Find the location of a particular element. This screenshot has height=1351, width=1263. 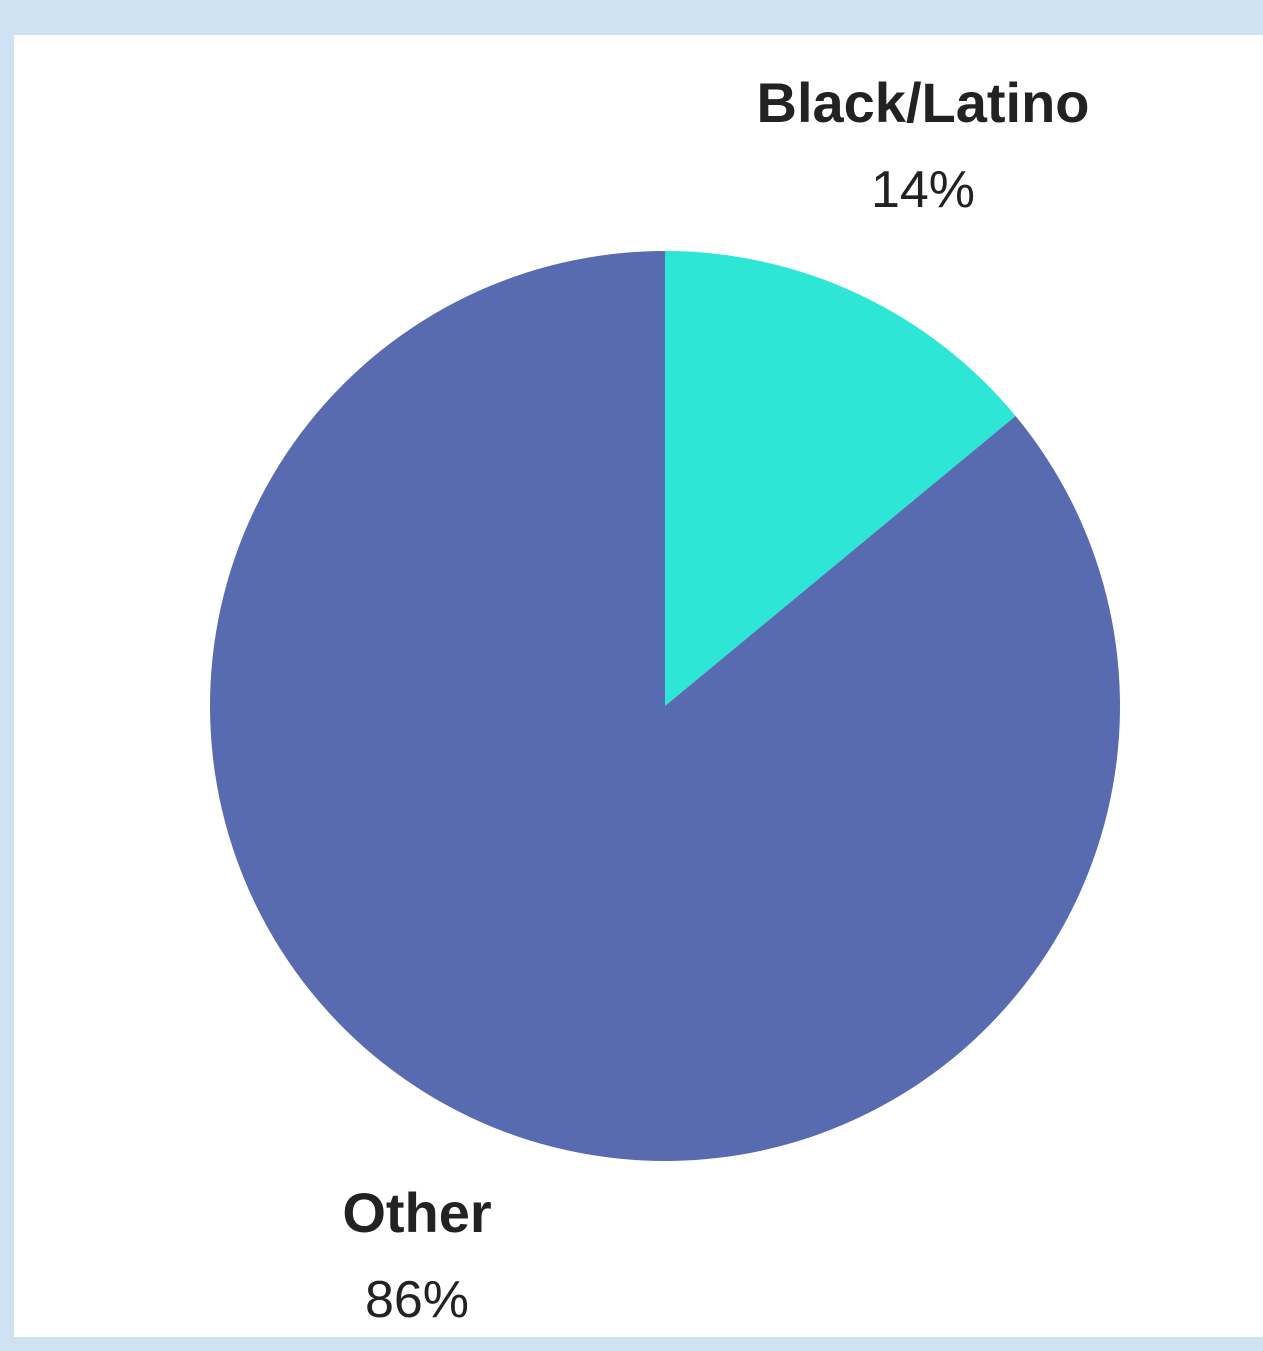

pie-slice-black-latino is located at coordinates (840, 478).